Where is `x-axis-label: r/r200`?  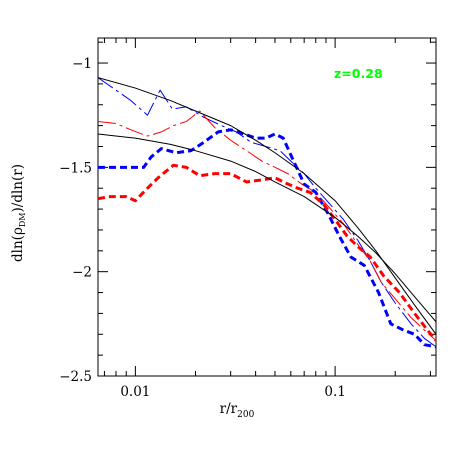 x-axis-label: r/r200 is located at coordinates (237, 410).